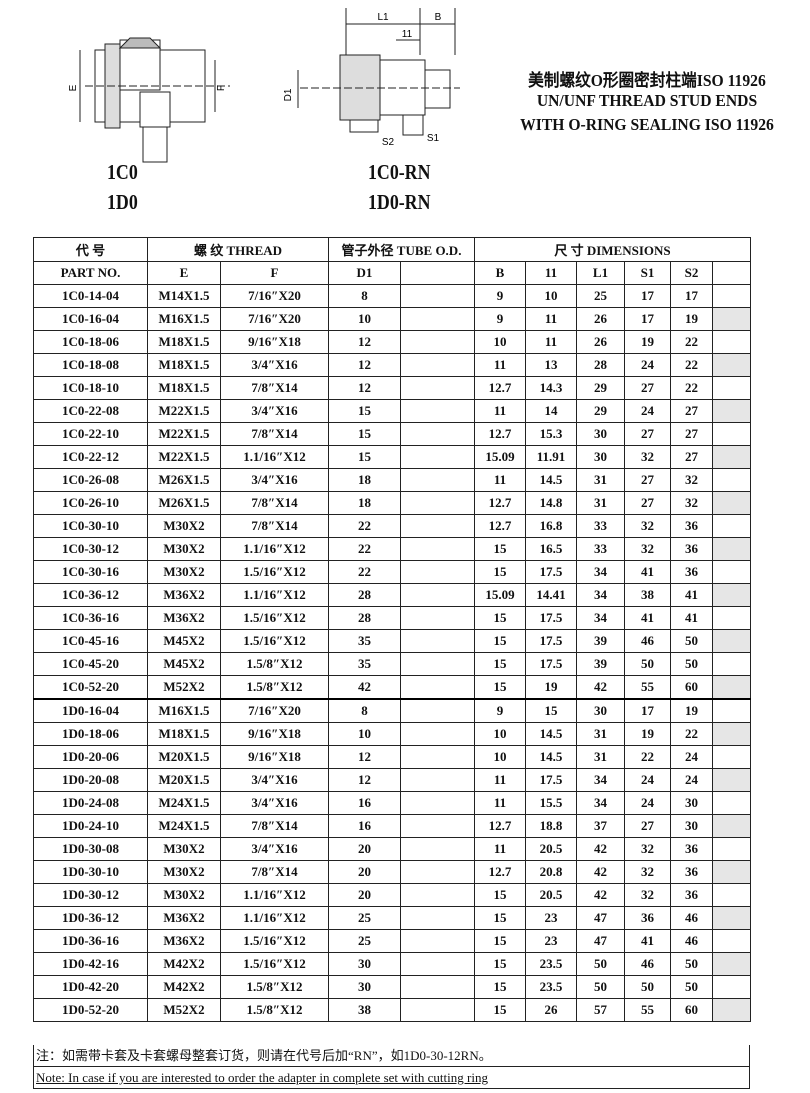  Describe the element at coordinates (90, 273) in the screenshot. I see `column-header: PART NO.` at that location.